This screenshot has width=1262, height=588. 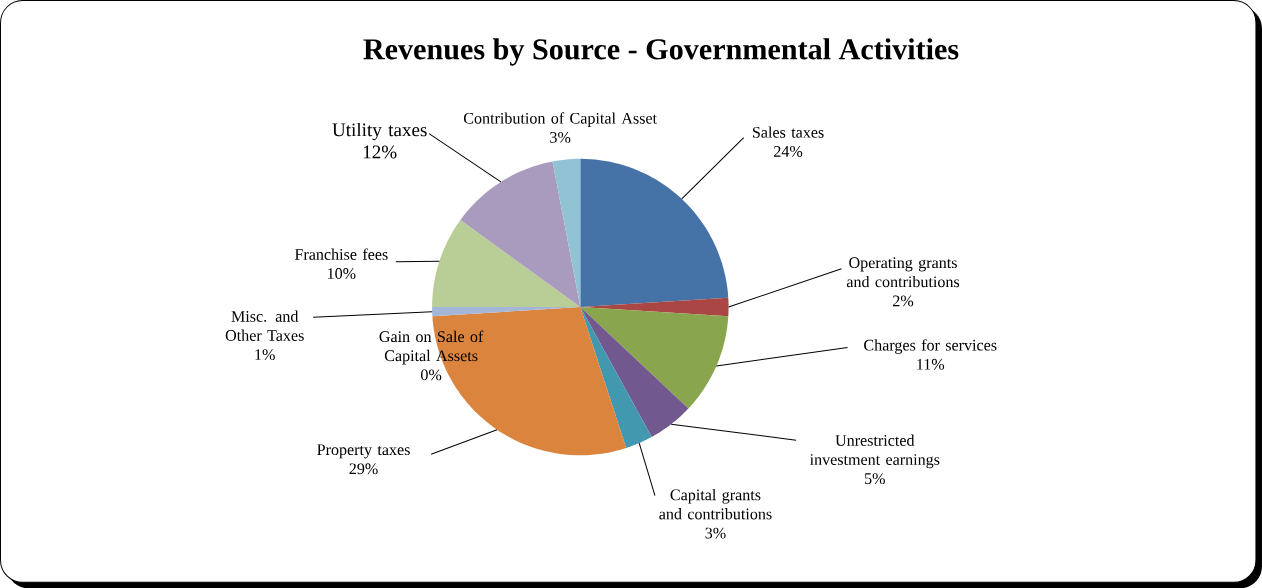 I want to click on chart-title: Revenues by Source - Governmental Activities, so click(x=661, y=52).